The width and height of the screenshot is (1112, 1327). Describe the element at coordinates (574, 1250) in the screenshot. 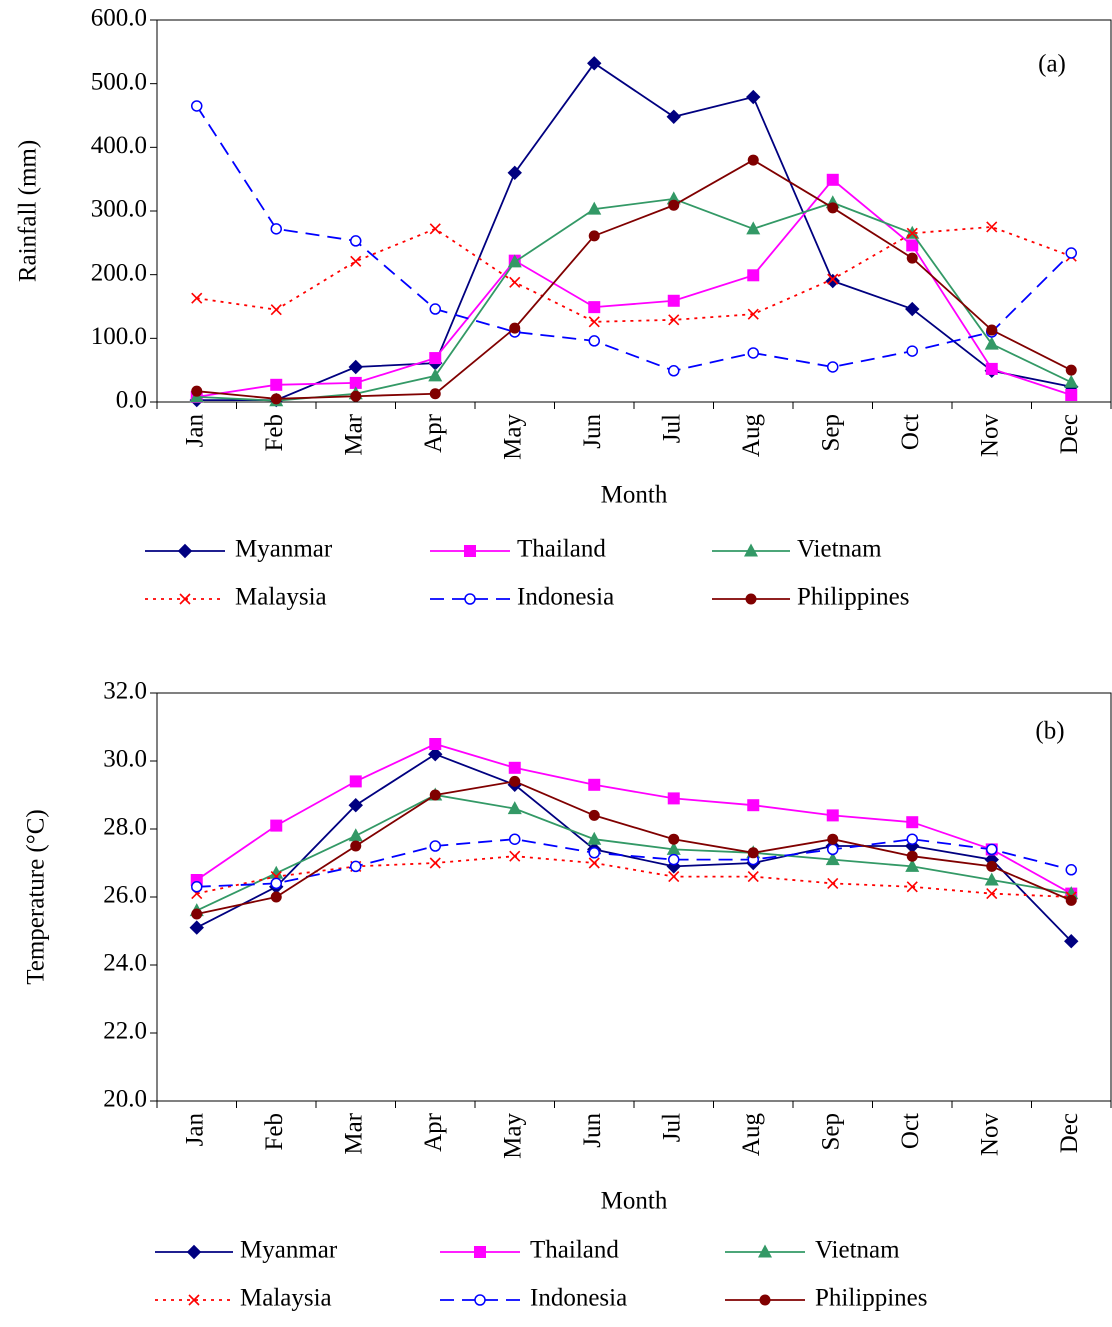

I see `legend-label: Thailand` at that location.